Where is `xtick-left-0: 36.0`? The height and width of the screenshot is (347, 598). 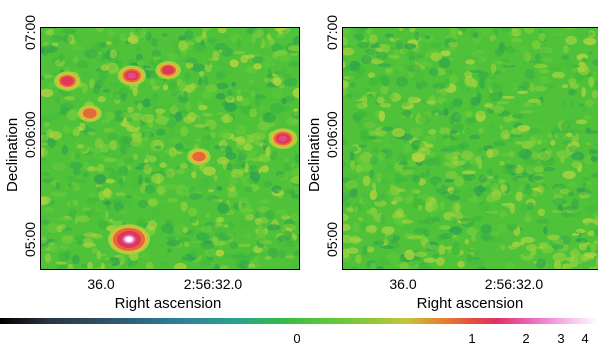 xtick-left-0: 36.0 is located at coordinates (101, 284).